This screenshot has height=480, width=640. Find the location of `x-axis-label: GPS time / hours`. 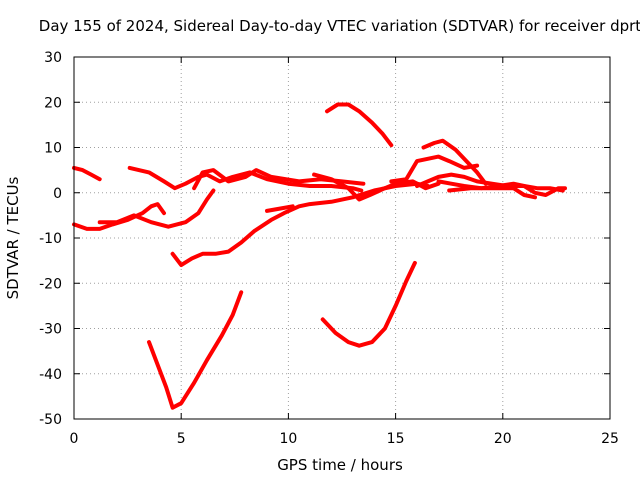

x-axis-label: GPS time / hours is located at coordinates (340, 465).